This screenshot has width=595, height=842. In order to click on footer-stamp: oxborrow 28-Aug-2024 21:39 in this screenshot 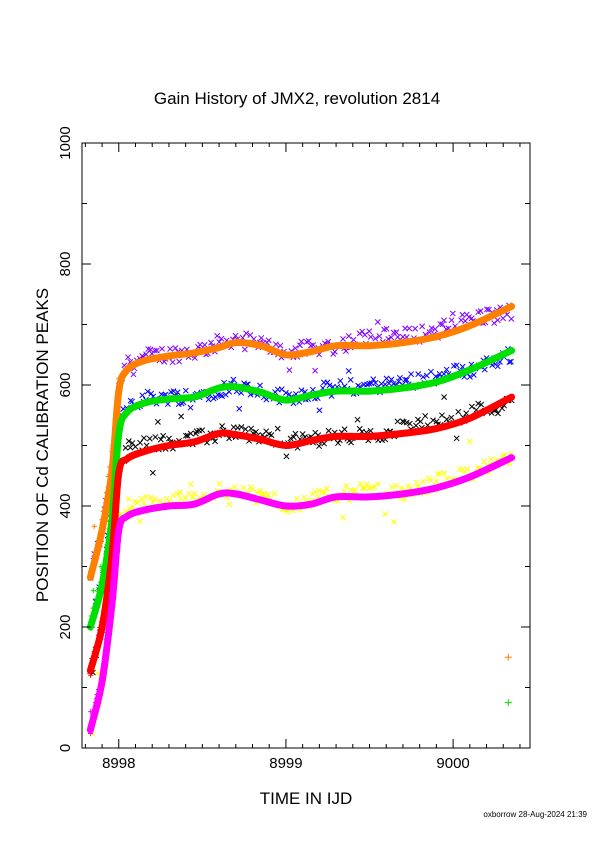, I will do `click(535, 814)`.